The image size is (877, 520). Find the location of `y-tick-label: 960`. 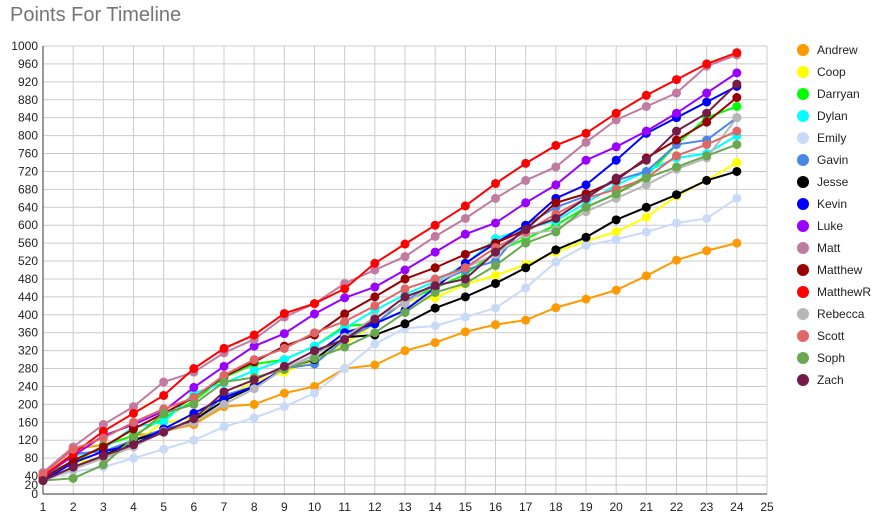

y-tick-label: 960 is located at coordinates (28, 64).